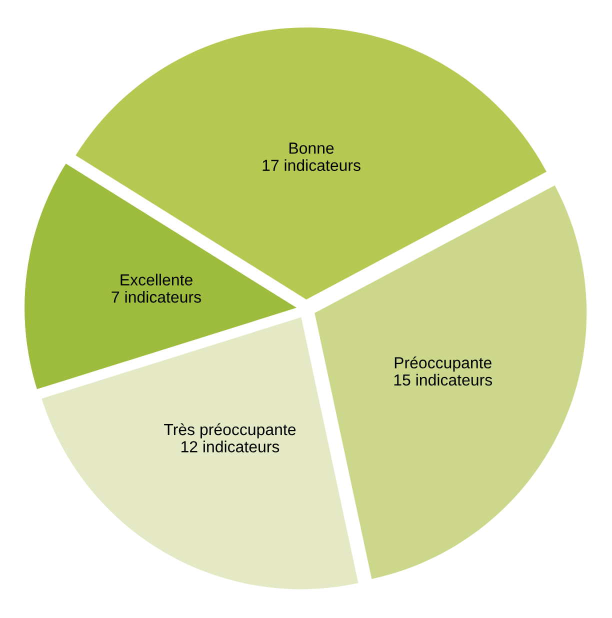 This screenshot has width=612, height=618. I want to click on data-label: 17 indicateurs, so click(311, 165).